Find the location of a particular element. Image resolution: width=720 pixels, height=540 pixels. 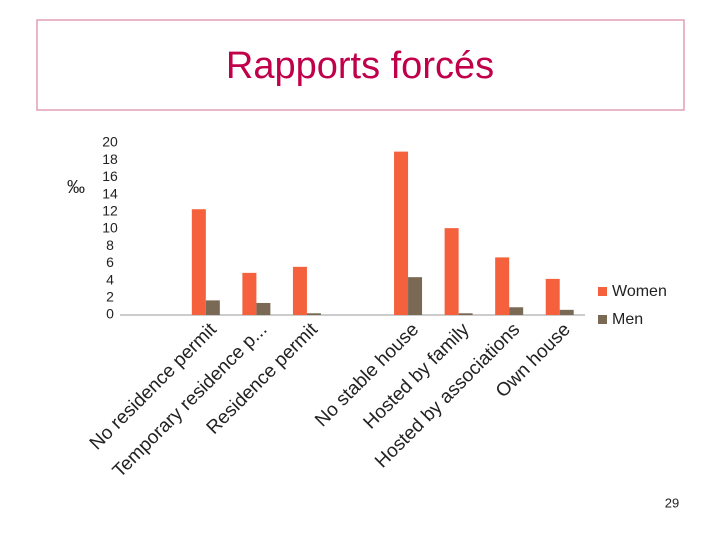

y-tick-label: 12 is located at coordinates (110, 211).